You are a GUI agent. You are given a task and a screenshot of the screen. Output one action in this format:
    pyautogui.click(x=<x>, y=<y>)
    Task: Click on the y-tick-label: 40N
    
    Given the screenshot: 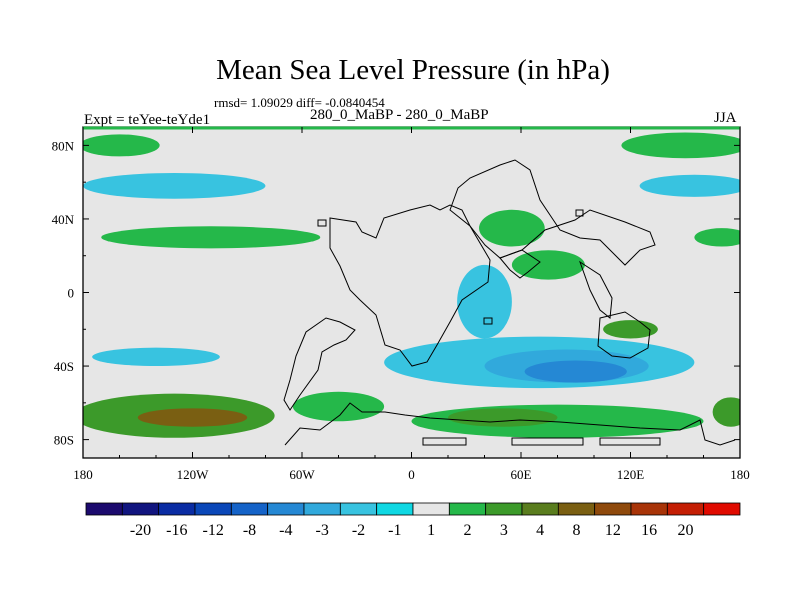 What is the action you would take?
    pyautogui.click(x=63, y=219)
    